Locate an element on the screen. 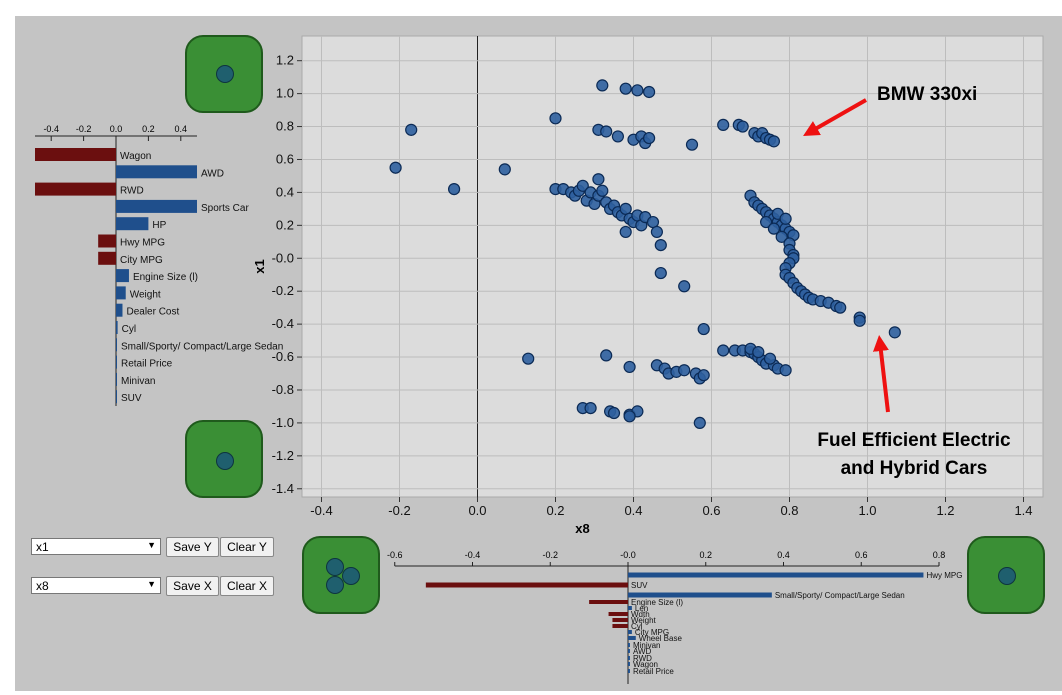  x-variable-select: x8 ▼ is located at coordinates (96, 585).